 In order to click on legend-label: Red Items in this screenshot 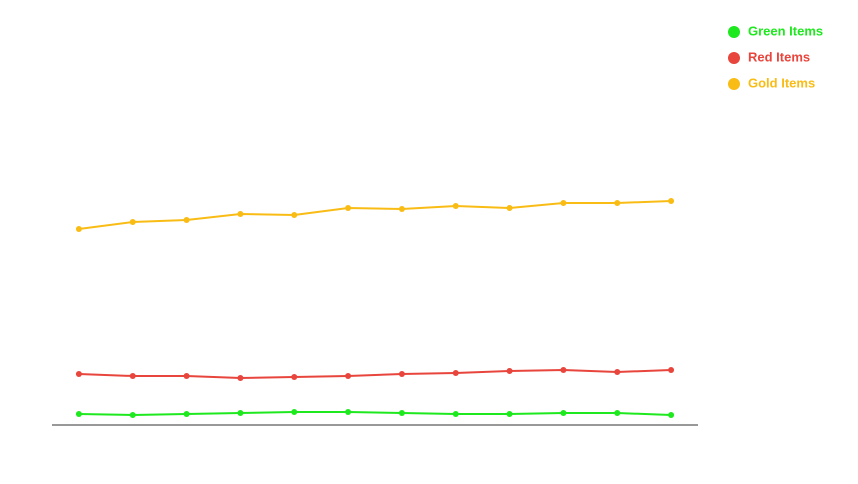, I will do `click(779, 56)`.